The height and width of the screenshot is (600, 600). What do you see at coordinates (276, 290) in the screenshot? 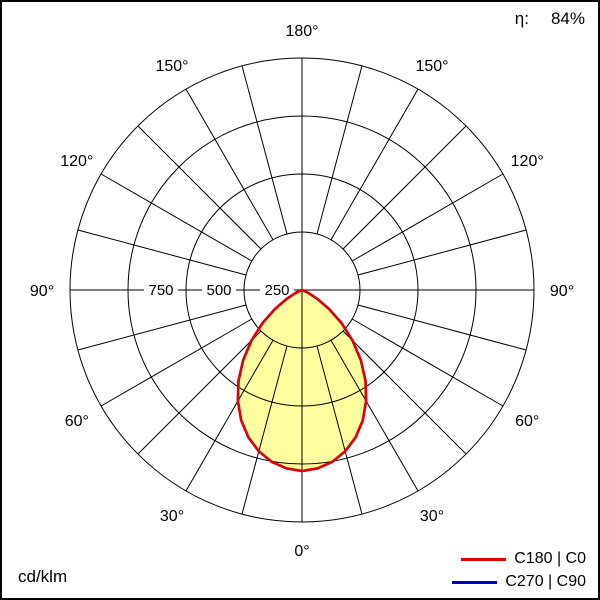
I see `svg-text: 250` at bounding box center [276, 290].